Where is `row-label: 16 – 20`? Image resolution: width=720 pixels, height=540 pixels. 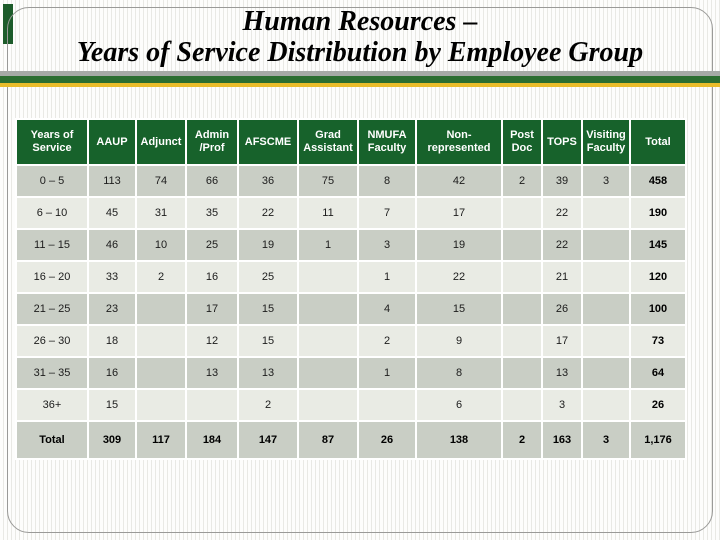 row-label: 16 – 20 is located at coordinates (52, 277).